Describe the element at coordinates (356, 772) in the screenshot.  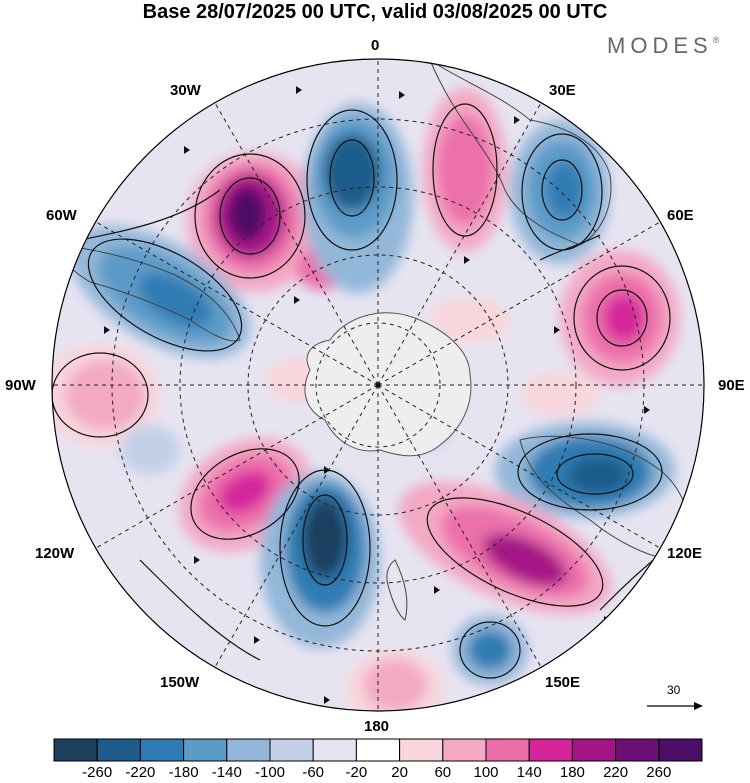
I see `colorbar-tick-label: -20` at that location.